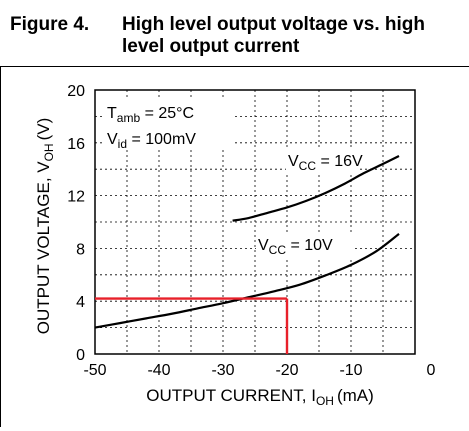  I want to click on series-label-vcc-10v: VCC = 10V, so click(295, 247).